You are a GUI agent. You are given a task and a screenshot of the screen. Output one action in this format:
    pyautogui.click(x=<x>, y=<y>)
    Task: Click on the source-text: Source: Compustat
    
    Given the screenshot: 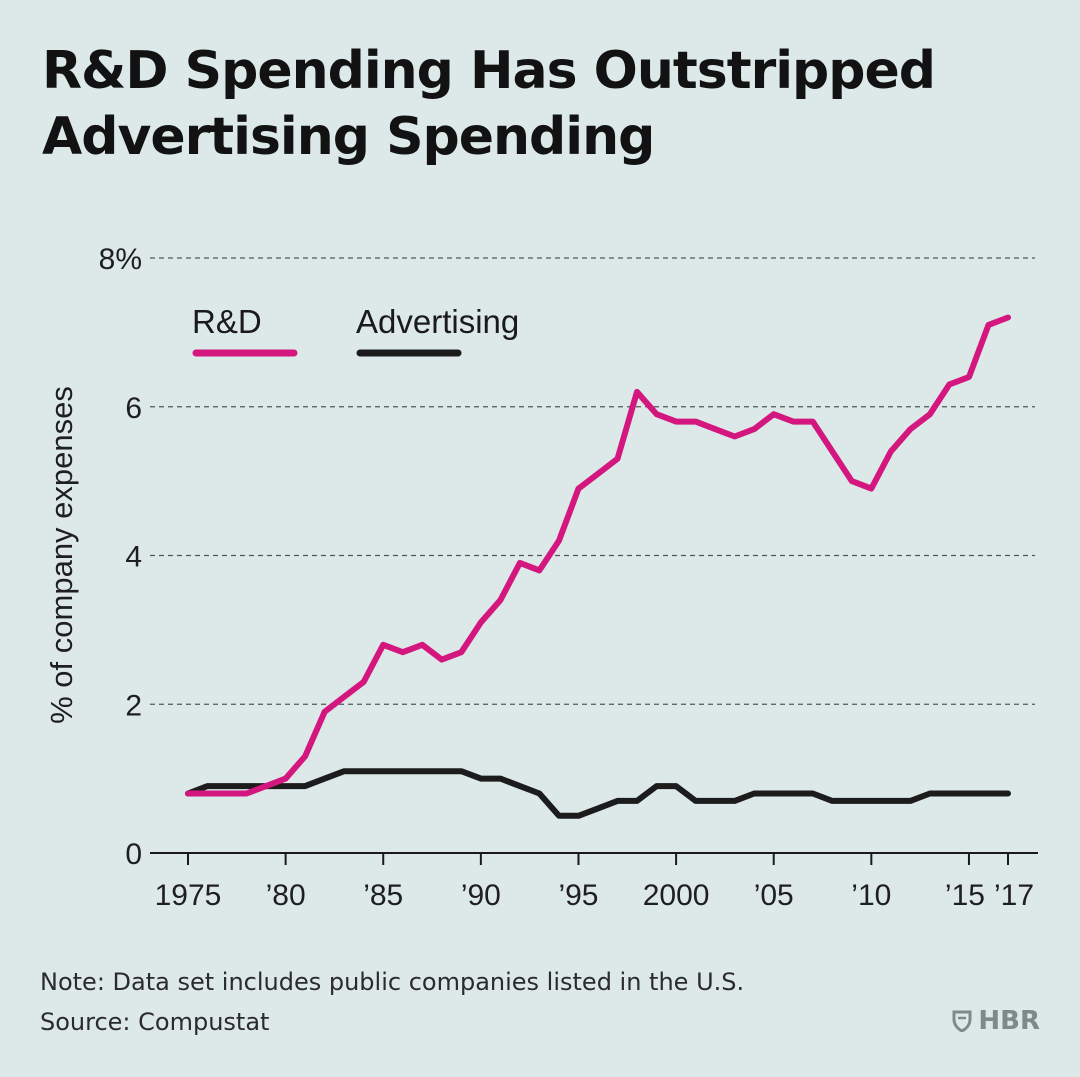 What is the action you would take?
    pyautogui.click(x=155, y=1022)
    